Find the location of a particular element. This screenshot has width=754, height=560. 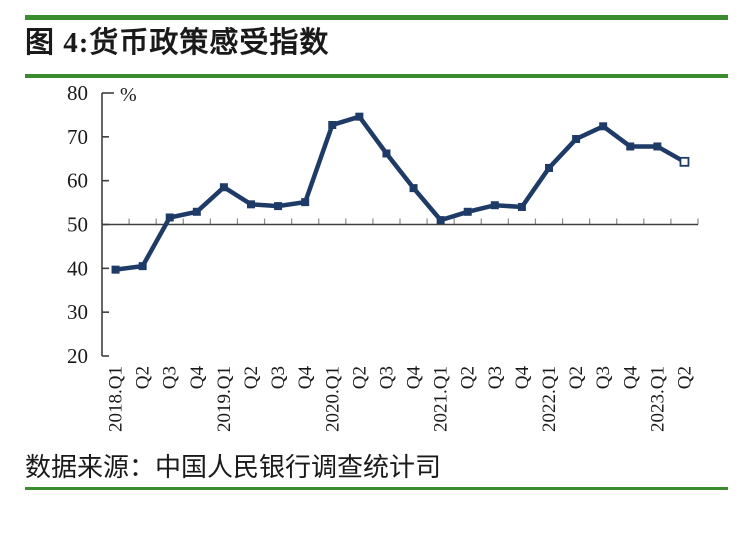

x-axis-label: 2019.Q1 is located at coordinates (224, 399).